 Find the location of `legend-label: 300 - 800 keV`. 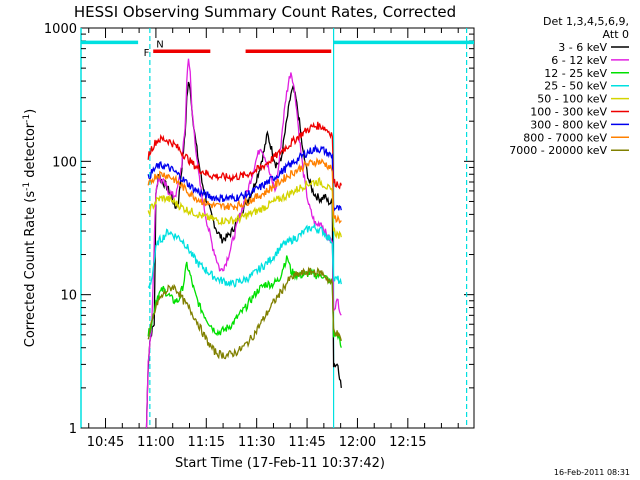

legend-label: 300 - 800 keV is located at coordinates (568, 124).